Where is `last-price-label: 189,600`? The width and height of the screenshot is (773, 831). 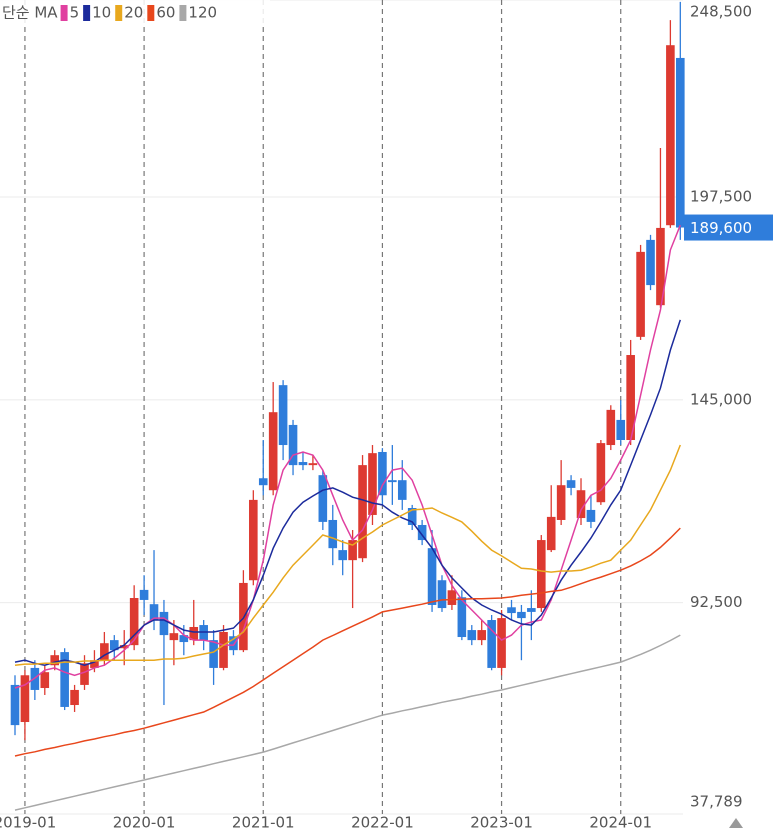
last-price-label: 189,600 is located at coordinates (721, 228).